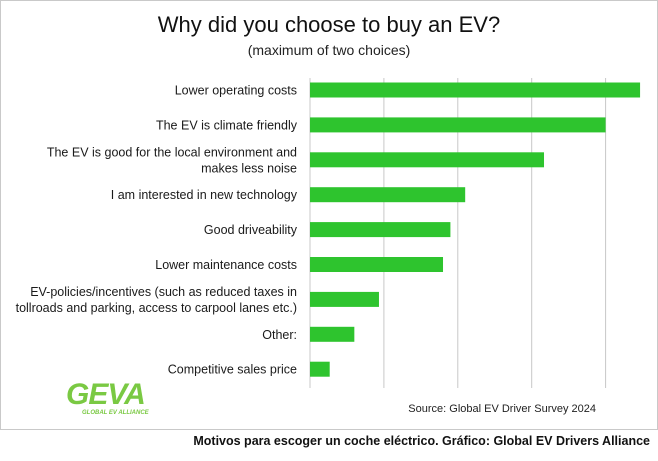 The width and height of the screenshot is (658, 461). I want to click on category-label-8: Competitive sales price, so click(232, 370).